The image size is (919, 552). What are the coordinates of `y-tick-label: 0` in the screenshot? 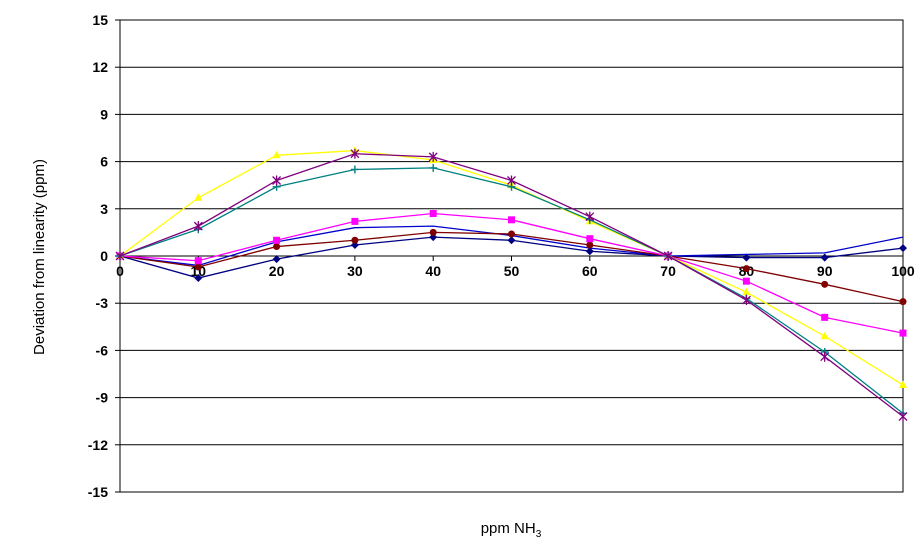 It's located at (104, 256).